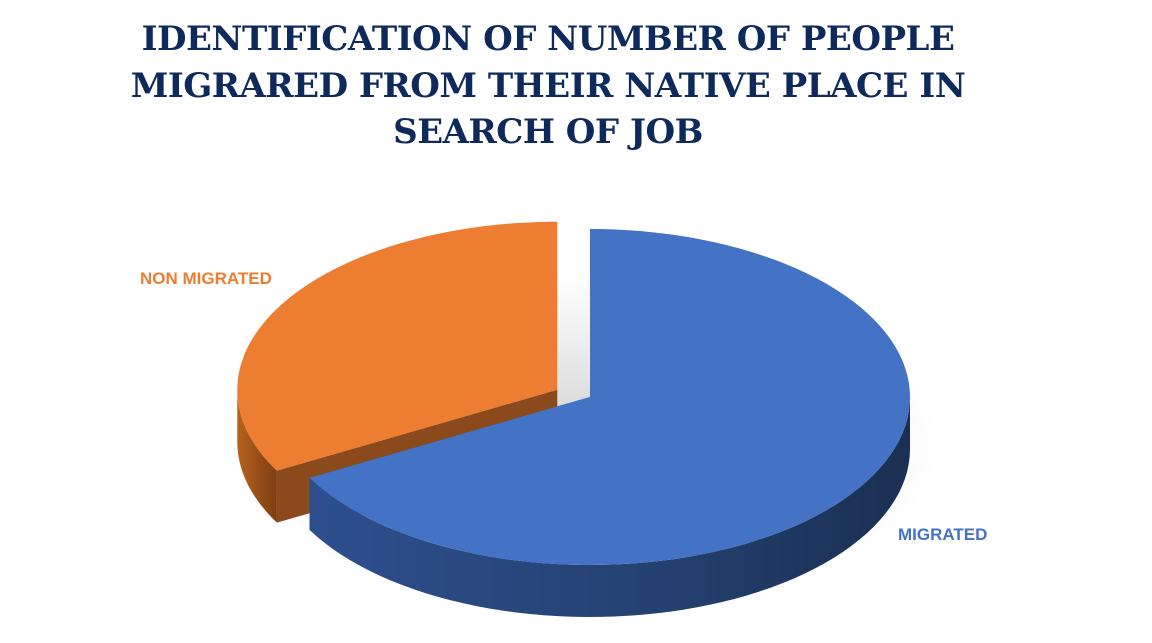  Describe the element at coordinates (942, 534) in the screenshot. I see `label-migrated: MIGRATED` at that location.